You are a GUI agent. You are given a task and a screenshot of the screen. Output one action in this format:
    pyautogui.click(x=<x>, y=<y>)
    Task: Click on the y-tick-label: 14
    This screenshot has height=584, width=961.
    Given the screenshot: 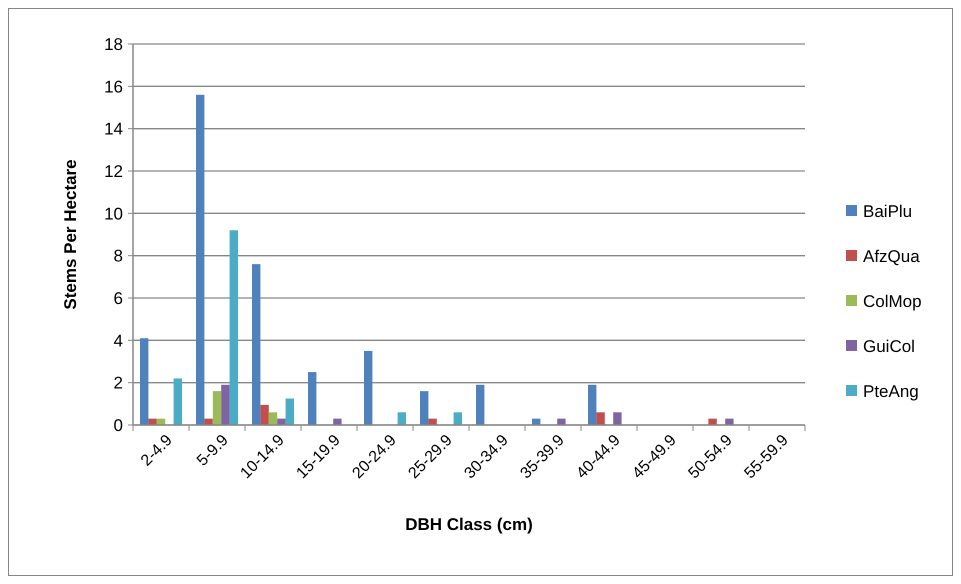 What is the action you would take?
    pyautogui.click(x=113, y=129)
    